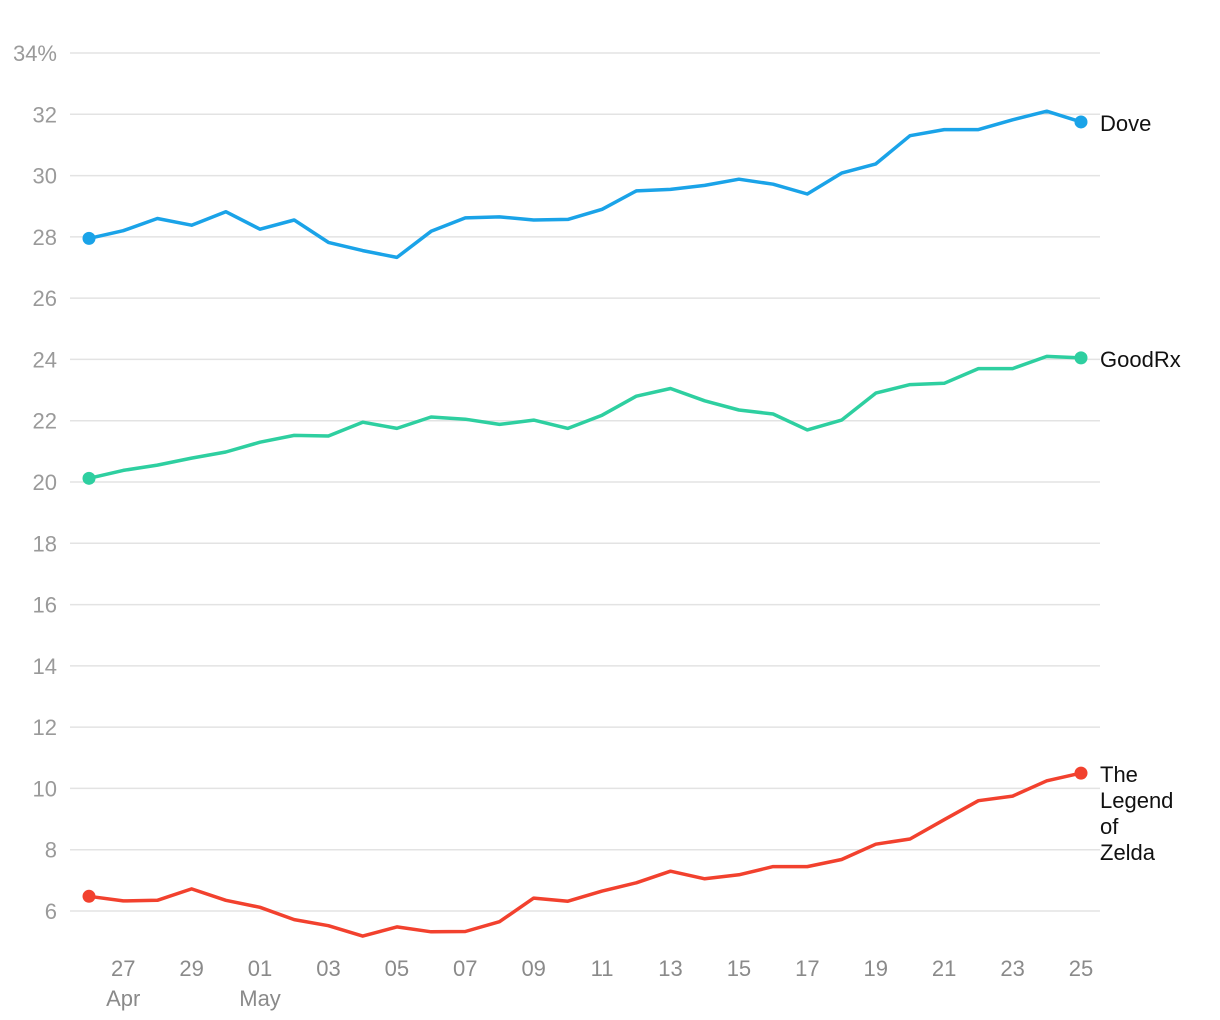  I want to click on y-tick-label: 32, so click(45, 114).